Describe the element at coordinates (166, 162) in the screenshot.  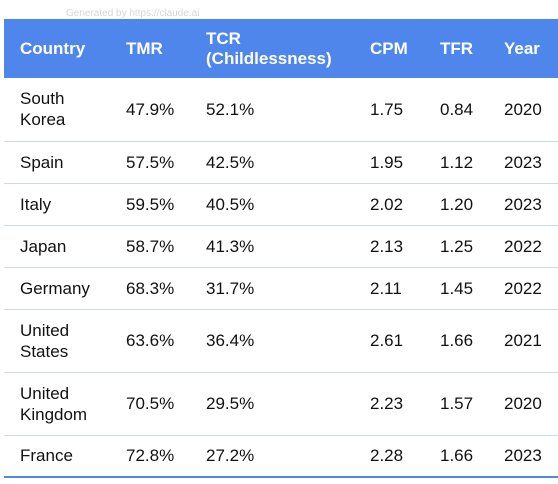
I see `cell-tmr: 57.5%` at that location.